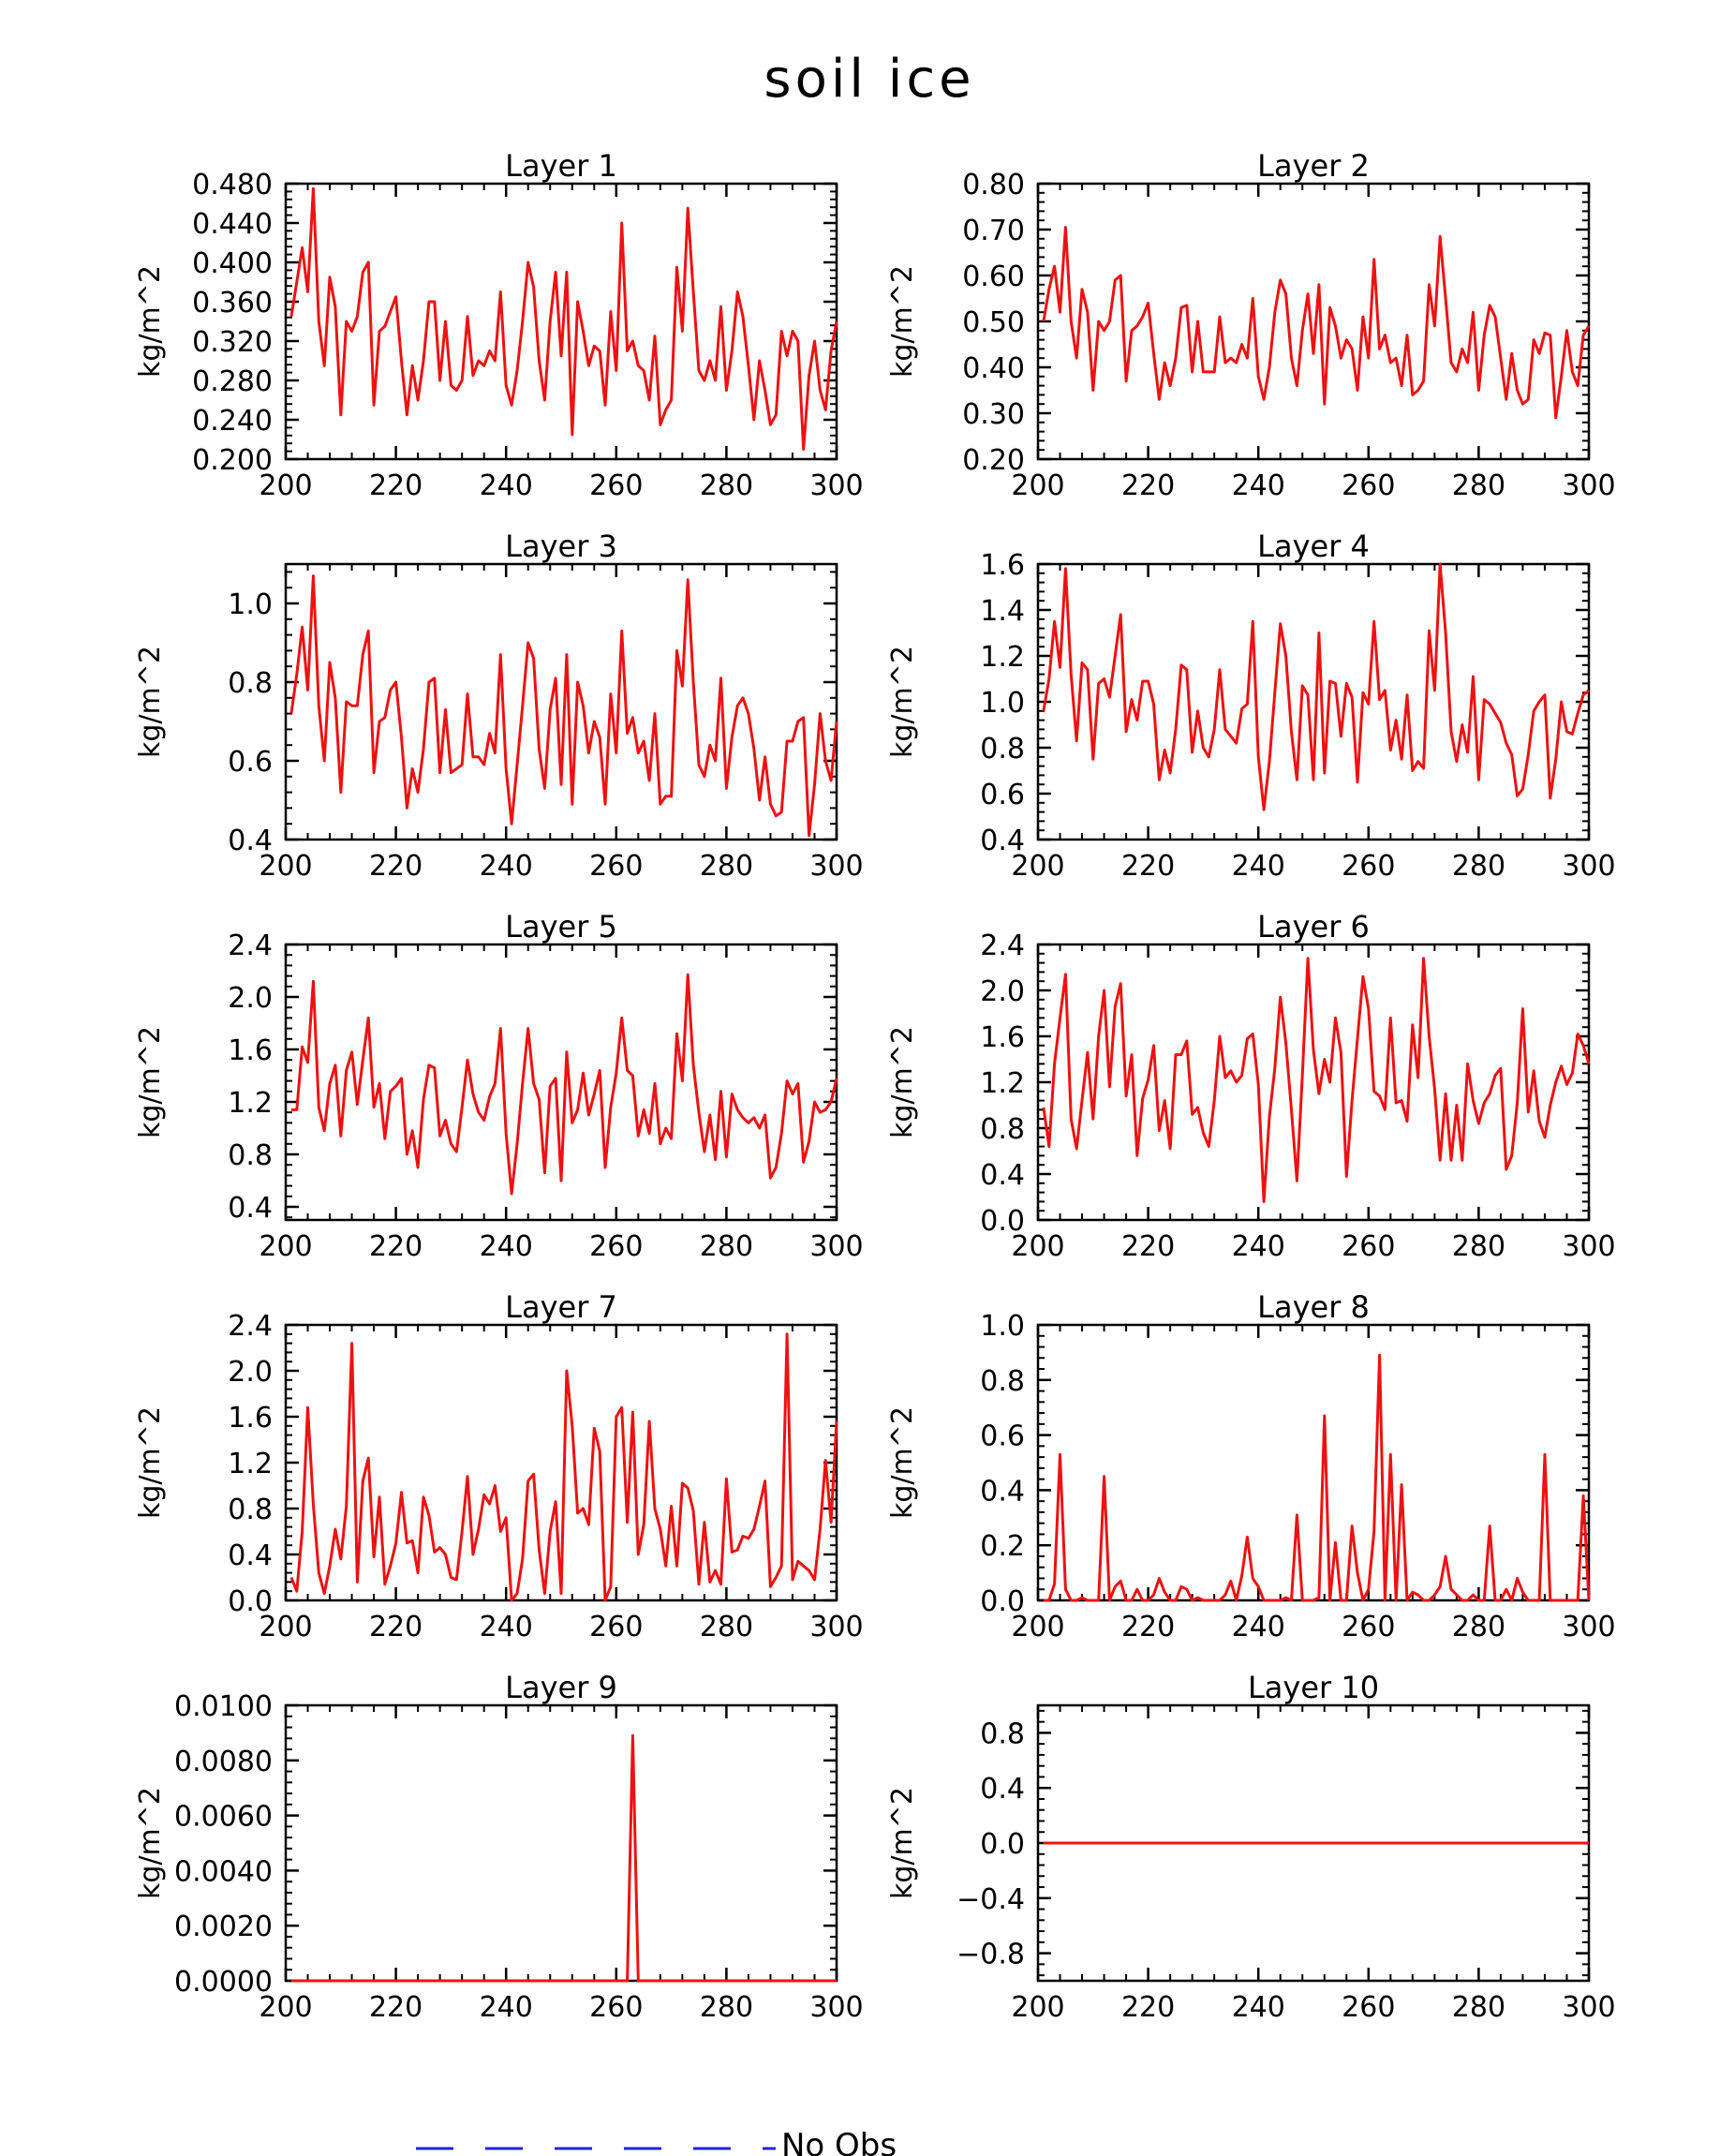 Image resolution: width=1720 pixels, height=2156 pixels. What do you see at coordinates (1003, 612) in the screenshot?
I see `y-tick-label: 1.4` at bounding box center [1003, 612].